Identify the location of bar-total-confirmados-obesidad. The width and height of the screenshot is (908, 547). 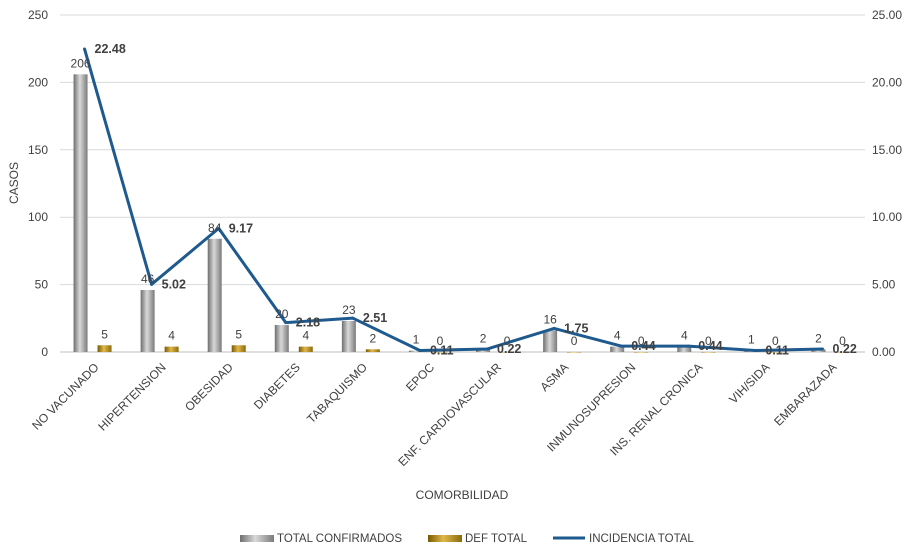
(214, 295).